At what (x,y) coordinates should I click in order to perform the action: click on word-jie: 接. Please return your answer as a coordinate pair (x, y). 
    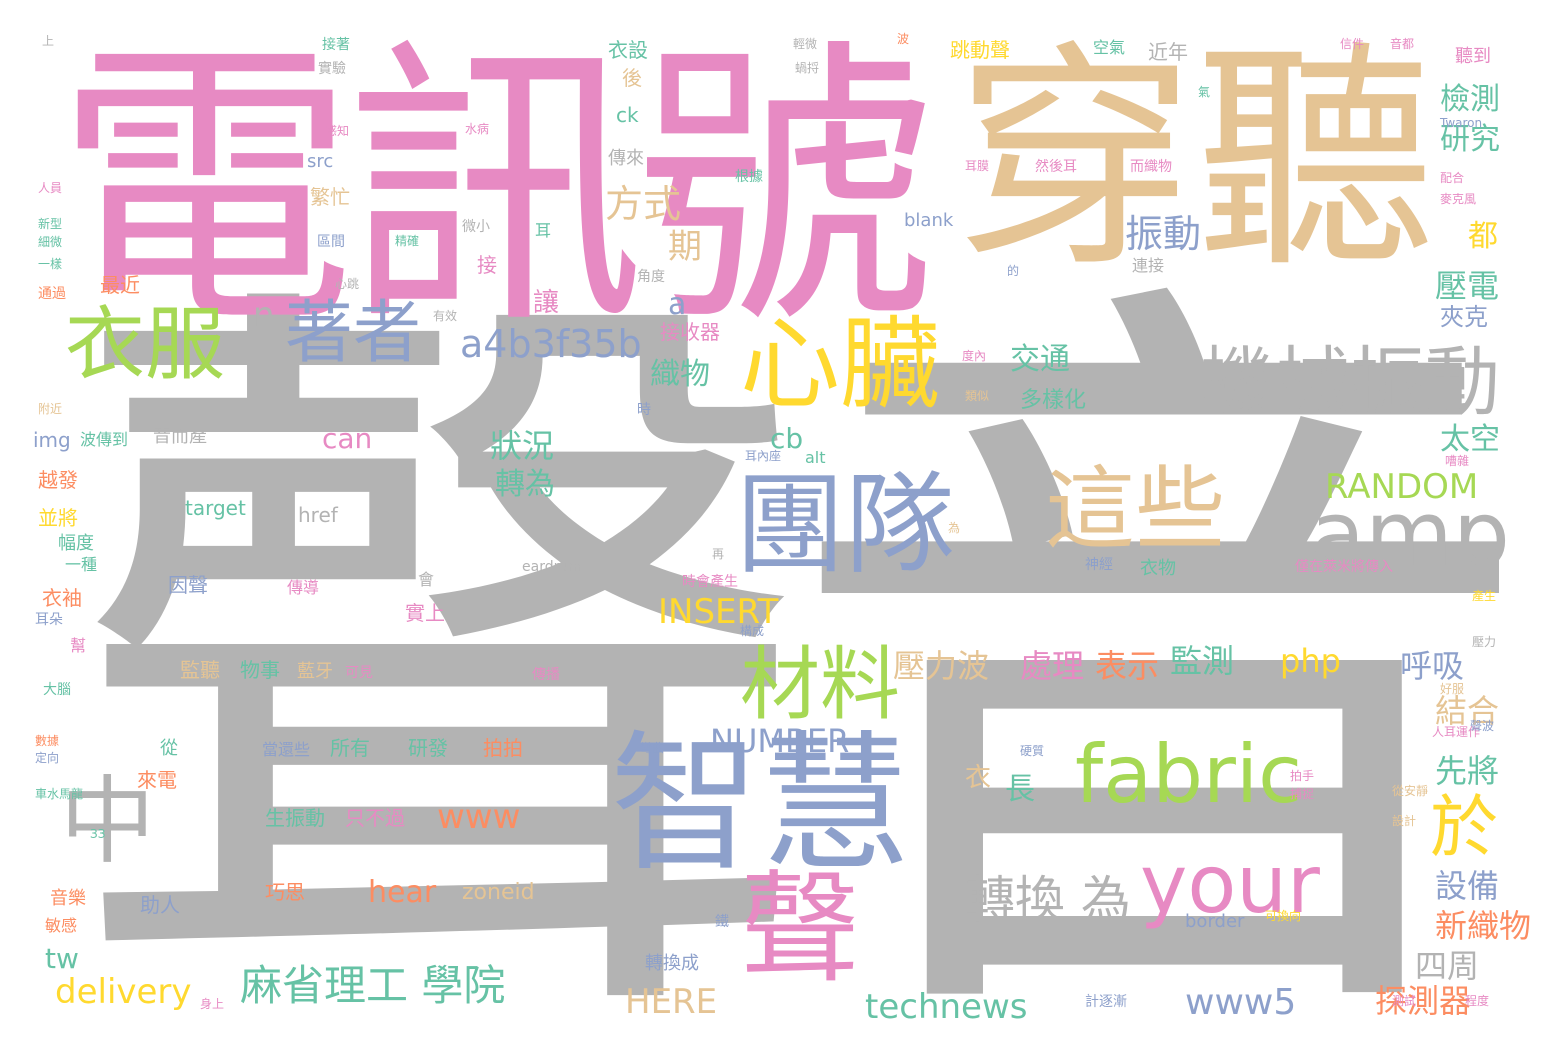
    Looking at the image, I should click on (487, 265).